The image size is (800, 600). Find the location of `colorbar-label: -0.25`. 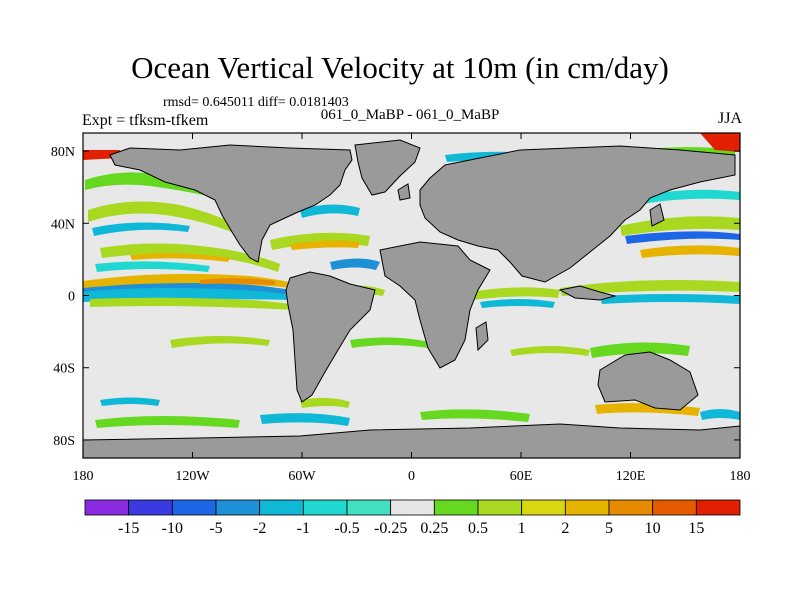

colorbar-label: -0.25 is located at coordinates (390, 528).